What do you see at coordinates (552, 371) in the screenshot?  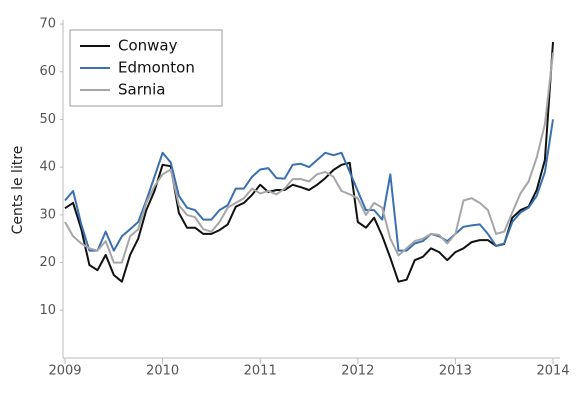 I see `x-tick-label: 2014` at bounding box center [552, 371].